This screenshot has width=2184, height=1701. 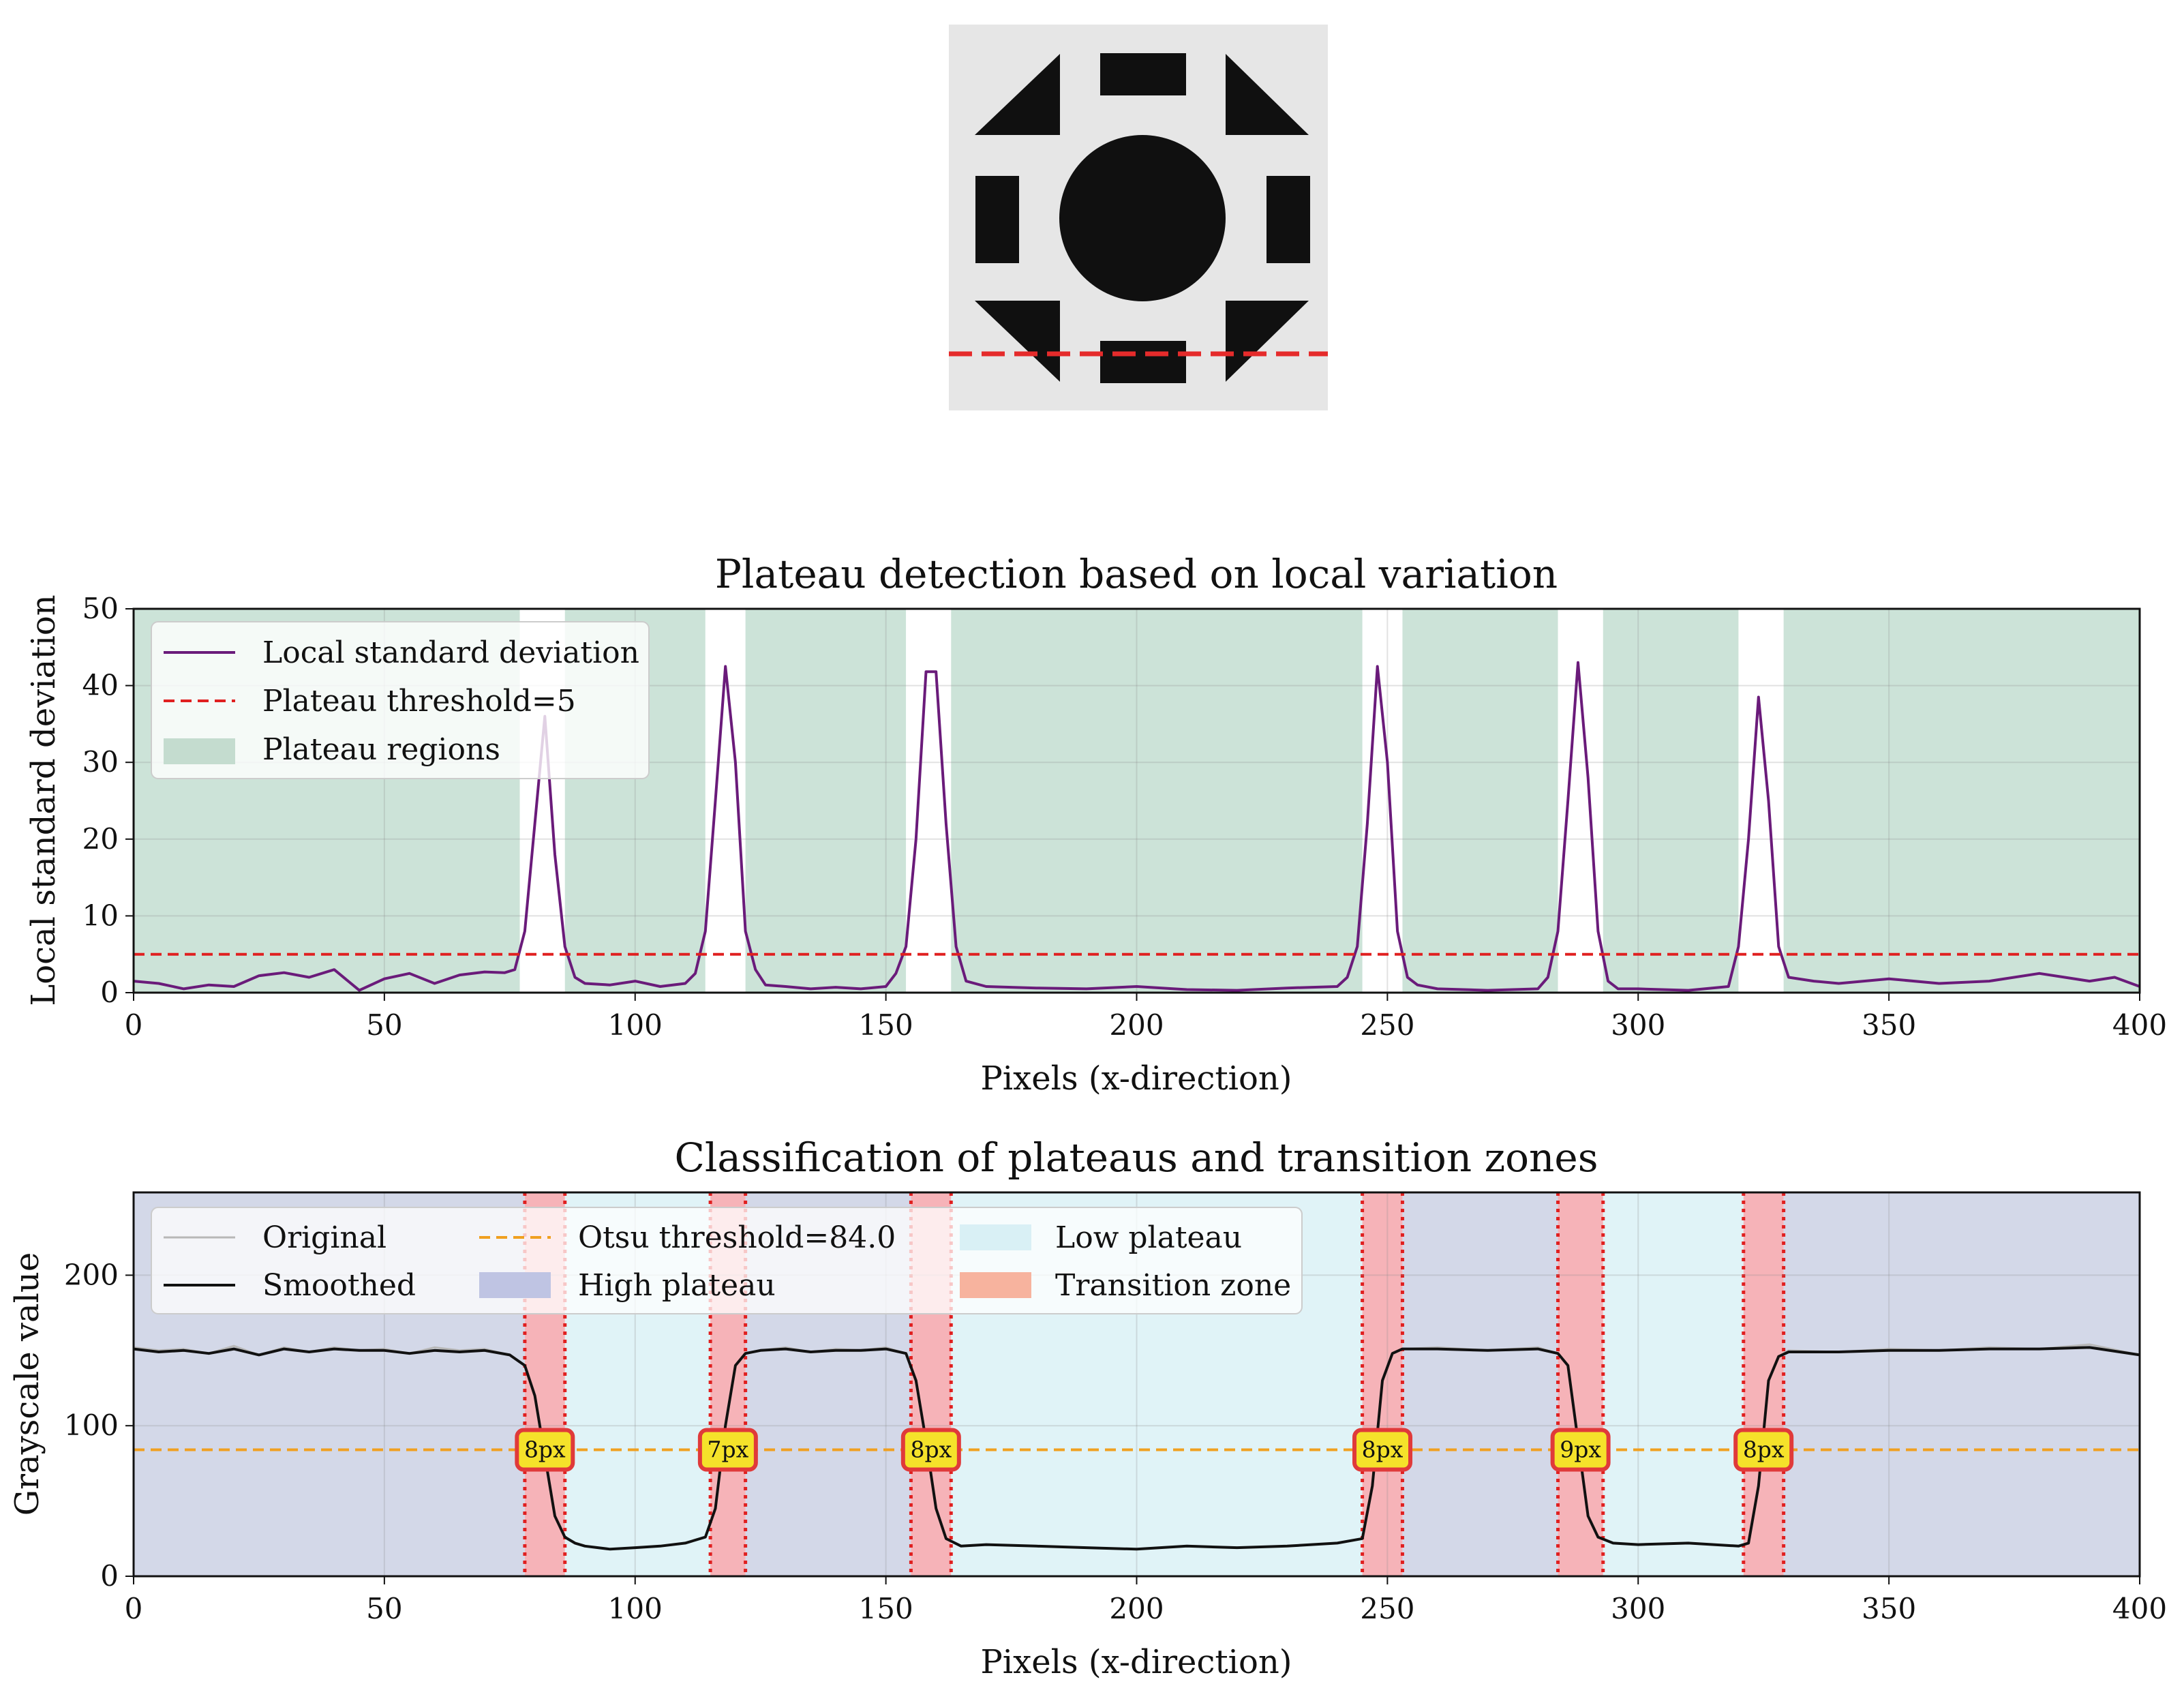 I want to click on y-tick-label: 10, so click(x=100, y=915).